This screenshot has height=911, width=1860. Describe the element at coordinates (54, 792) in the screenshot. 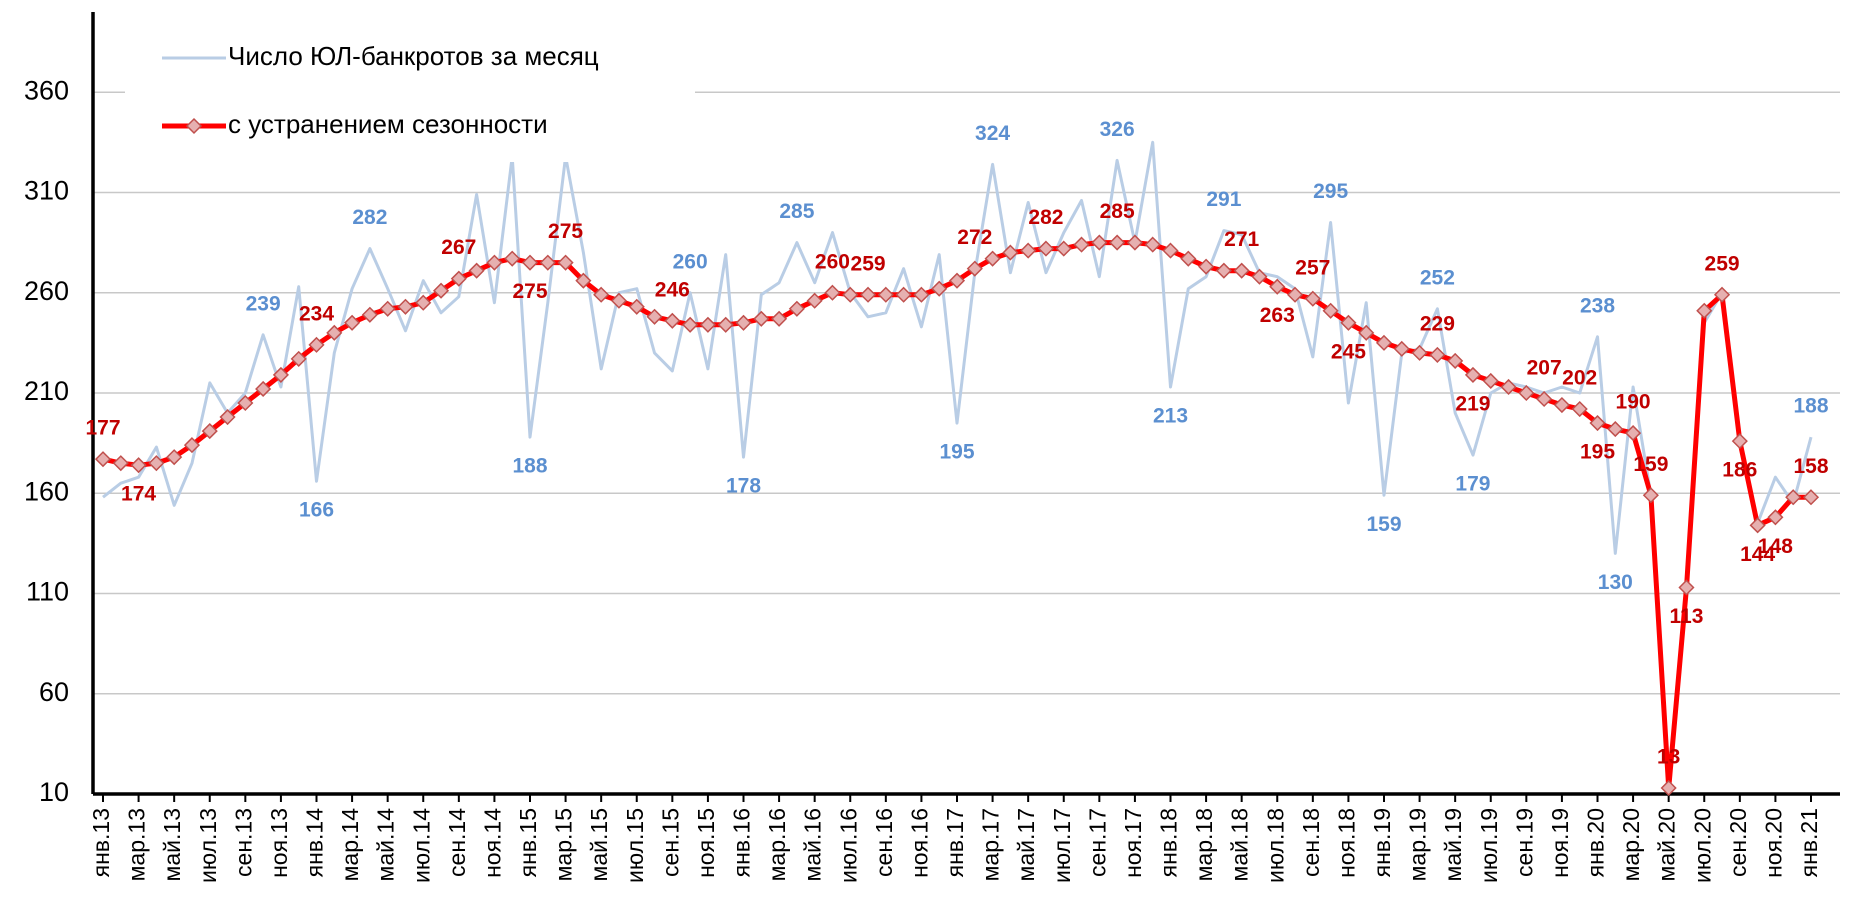

I see `y-tick-label: 10` at that location.